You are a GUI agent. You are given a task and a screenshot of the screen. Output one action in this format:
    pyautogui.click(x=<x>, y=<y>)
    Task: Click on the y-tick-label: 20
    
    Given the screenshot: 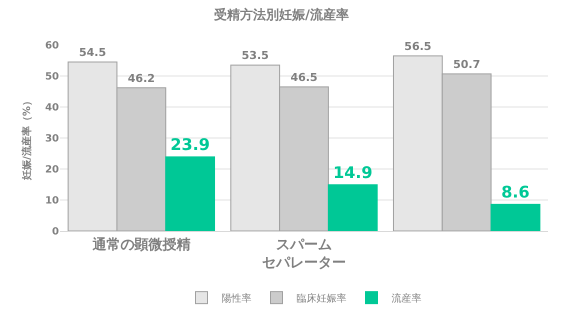 What is the action you would take?
    pyautogui.click(x=52, y=170)
    